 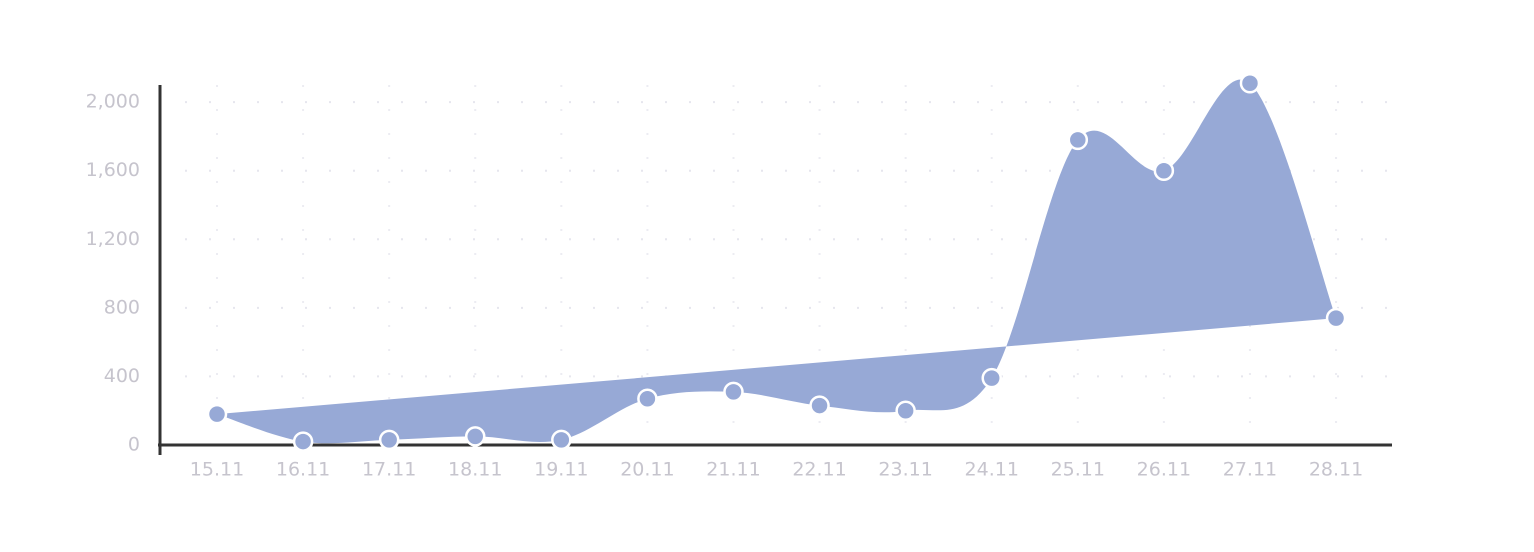 What do you see at coordinates (1164, 470) in the screenshot?
I see `x-tick-label: 26.11` at bounding box center [1164, 470].